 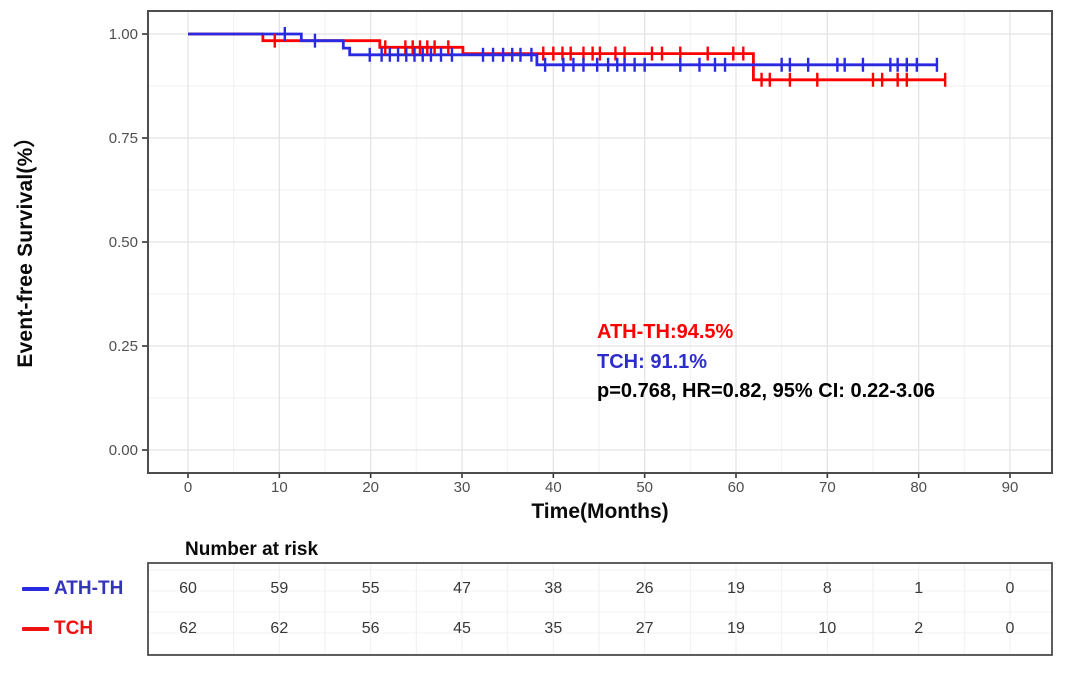 I want to click on risk-table-border, so click(x=600, y=609).